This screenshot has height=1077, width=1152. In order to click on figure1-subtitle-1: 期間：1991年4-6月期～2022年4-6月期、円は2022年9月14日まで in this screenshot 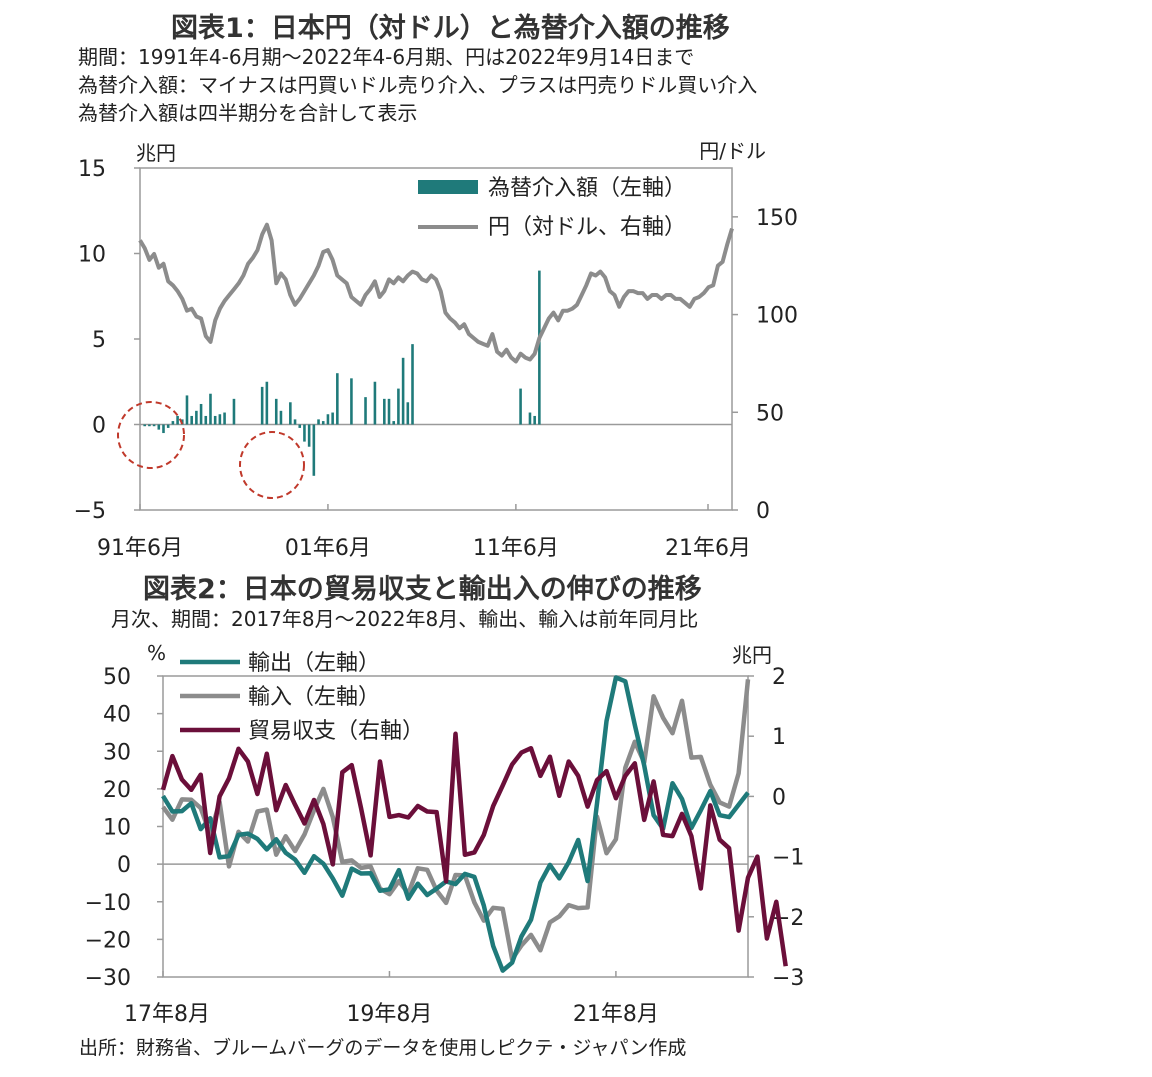, I will do `click(386, 57)`.